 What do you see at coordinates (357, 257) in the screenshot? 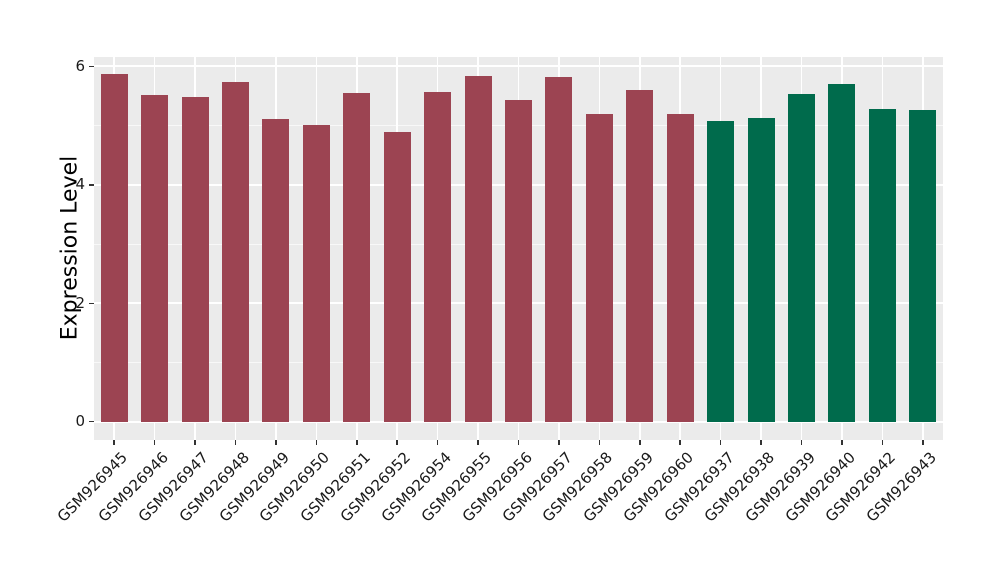
I see `bar-GSM926951` at bounding box center [357, 257].